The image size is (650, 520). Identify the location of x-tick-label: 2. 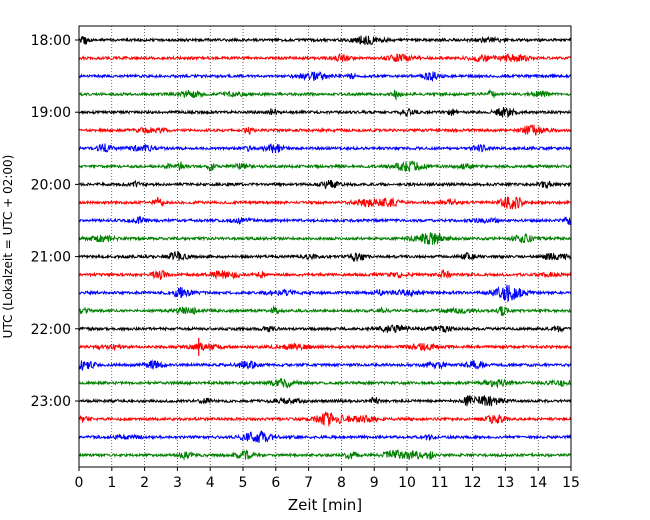
(144, 483).